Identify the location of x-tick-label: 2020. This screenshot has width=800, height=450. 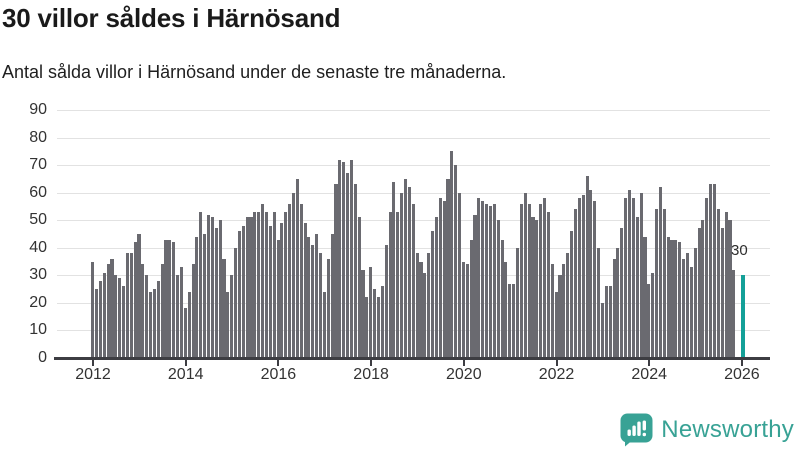
(464, 374).